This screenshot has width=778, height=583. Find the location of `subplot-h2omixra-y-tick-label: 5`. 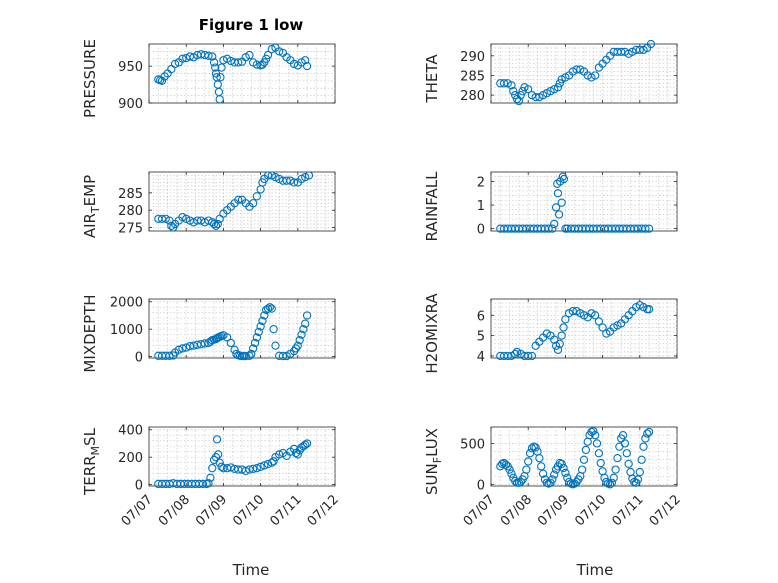

subplot-h2omixra-y-tick-label: 5 is located at coordinates (481, 337).